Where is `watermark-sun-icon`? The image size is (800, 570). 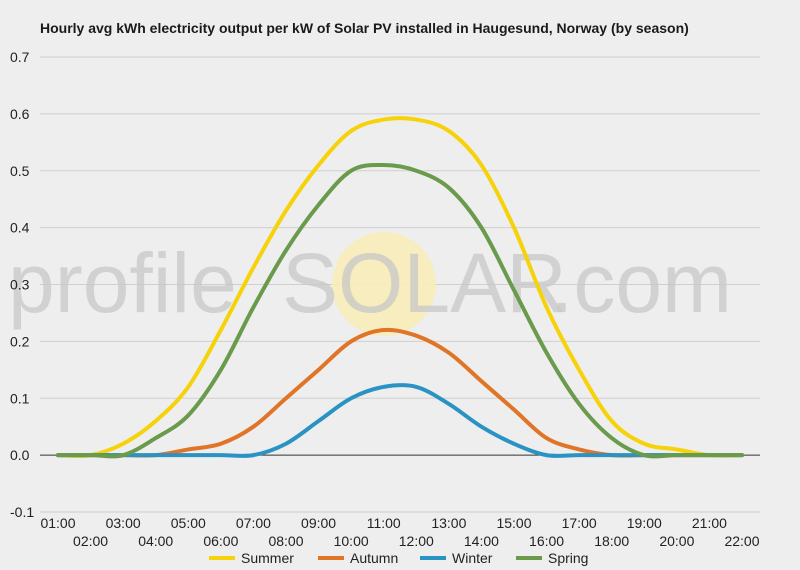
watermark-sun-icon is located at coordinates (384, 284).